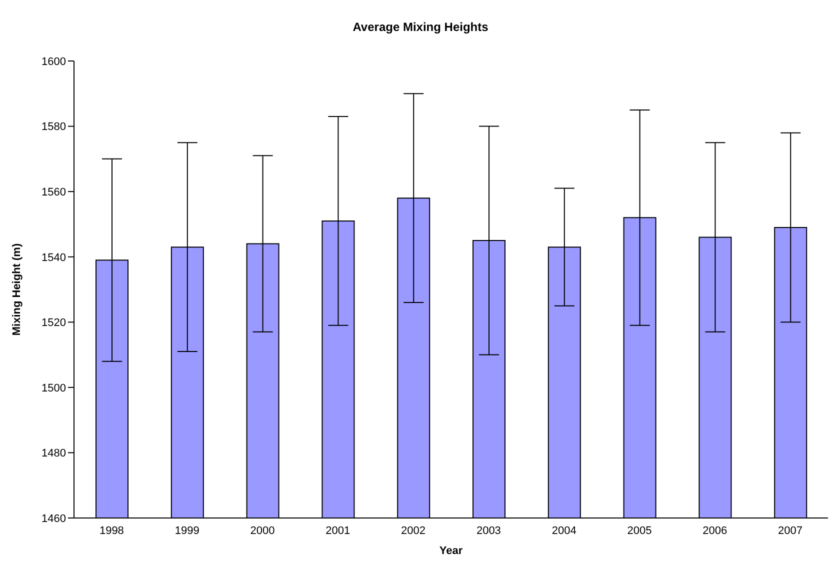 The height and width of the screenshot is (561, 833). What do you see at coordinates (54, 127) in the screenshot?
I see `y-tick-label: 1580` at bounding box center [54, 127].